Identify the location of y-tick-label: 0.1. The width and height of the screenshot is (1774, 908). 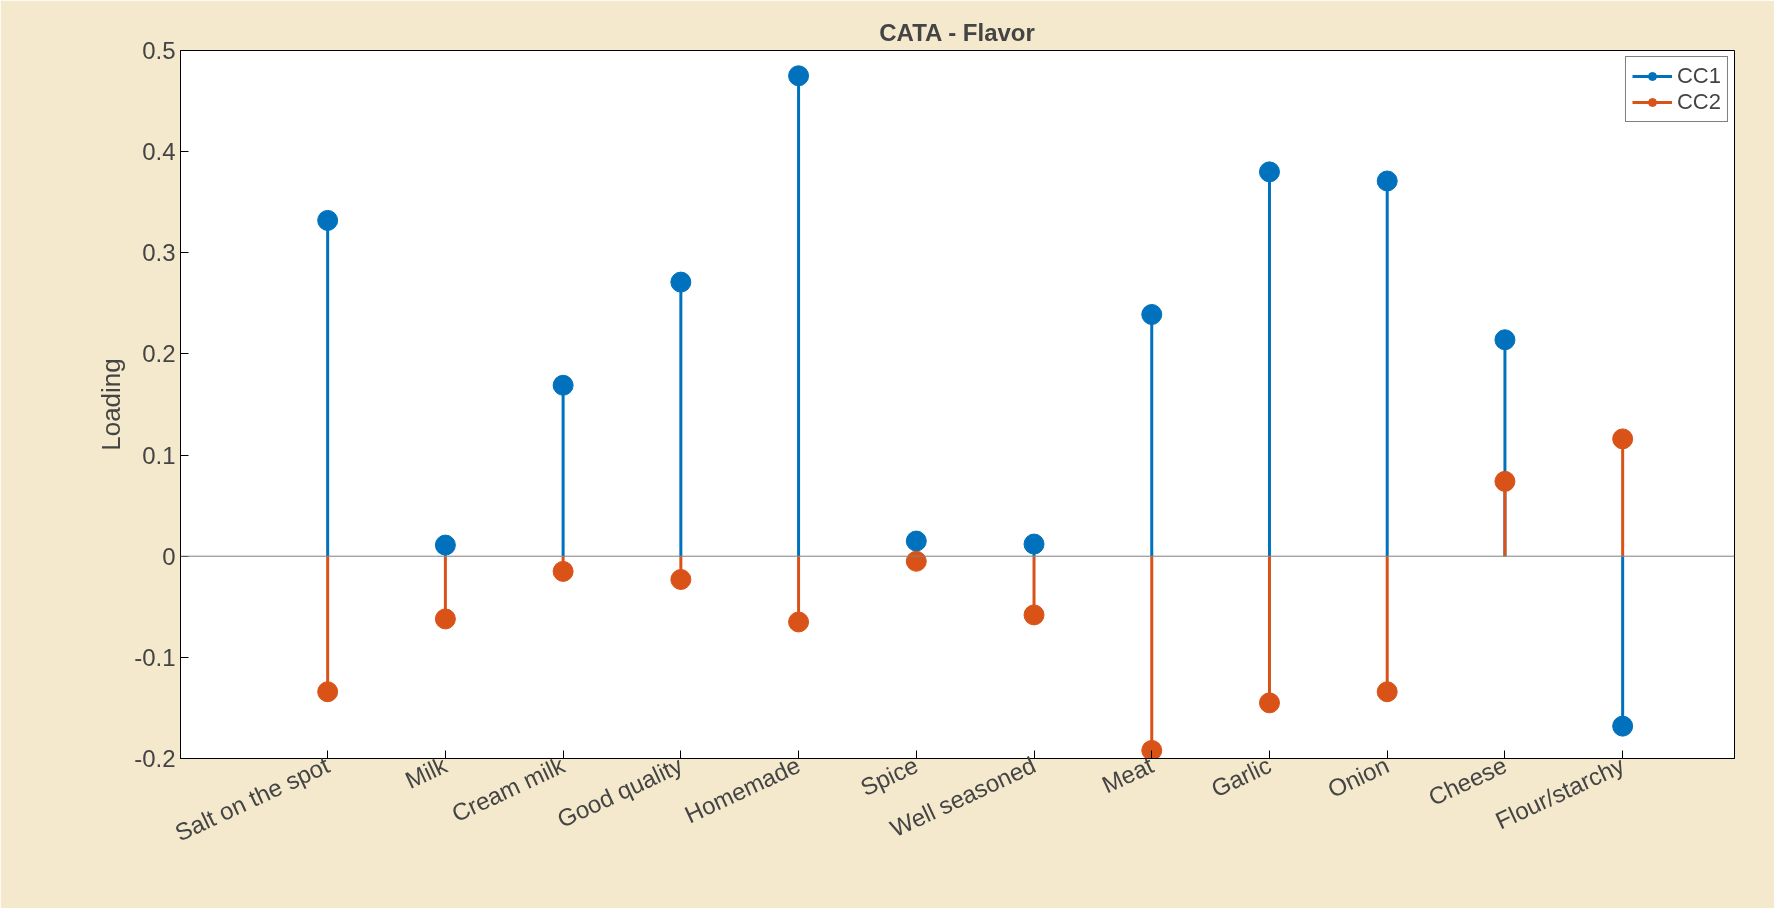
(159, 455).